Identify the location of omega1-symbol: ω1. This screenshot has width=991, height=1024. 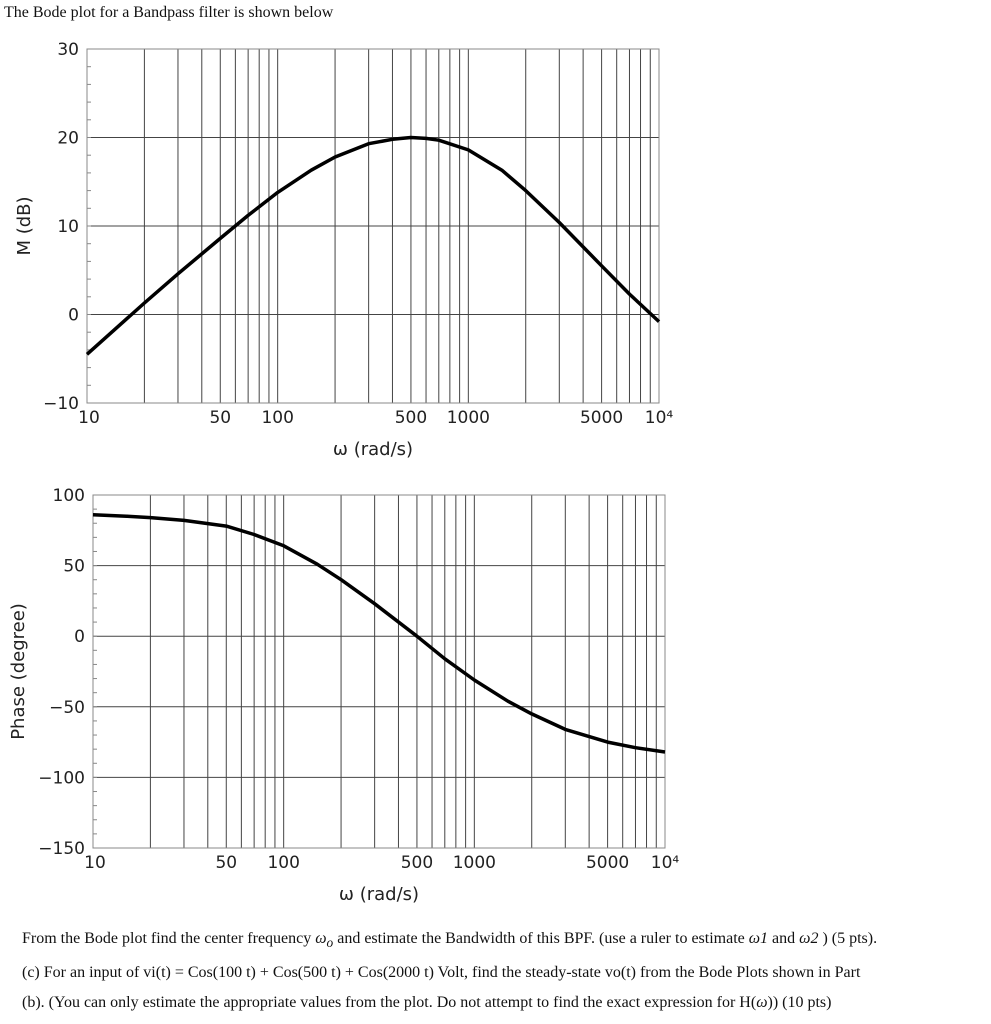
(758, 938).